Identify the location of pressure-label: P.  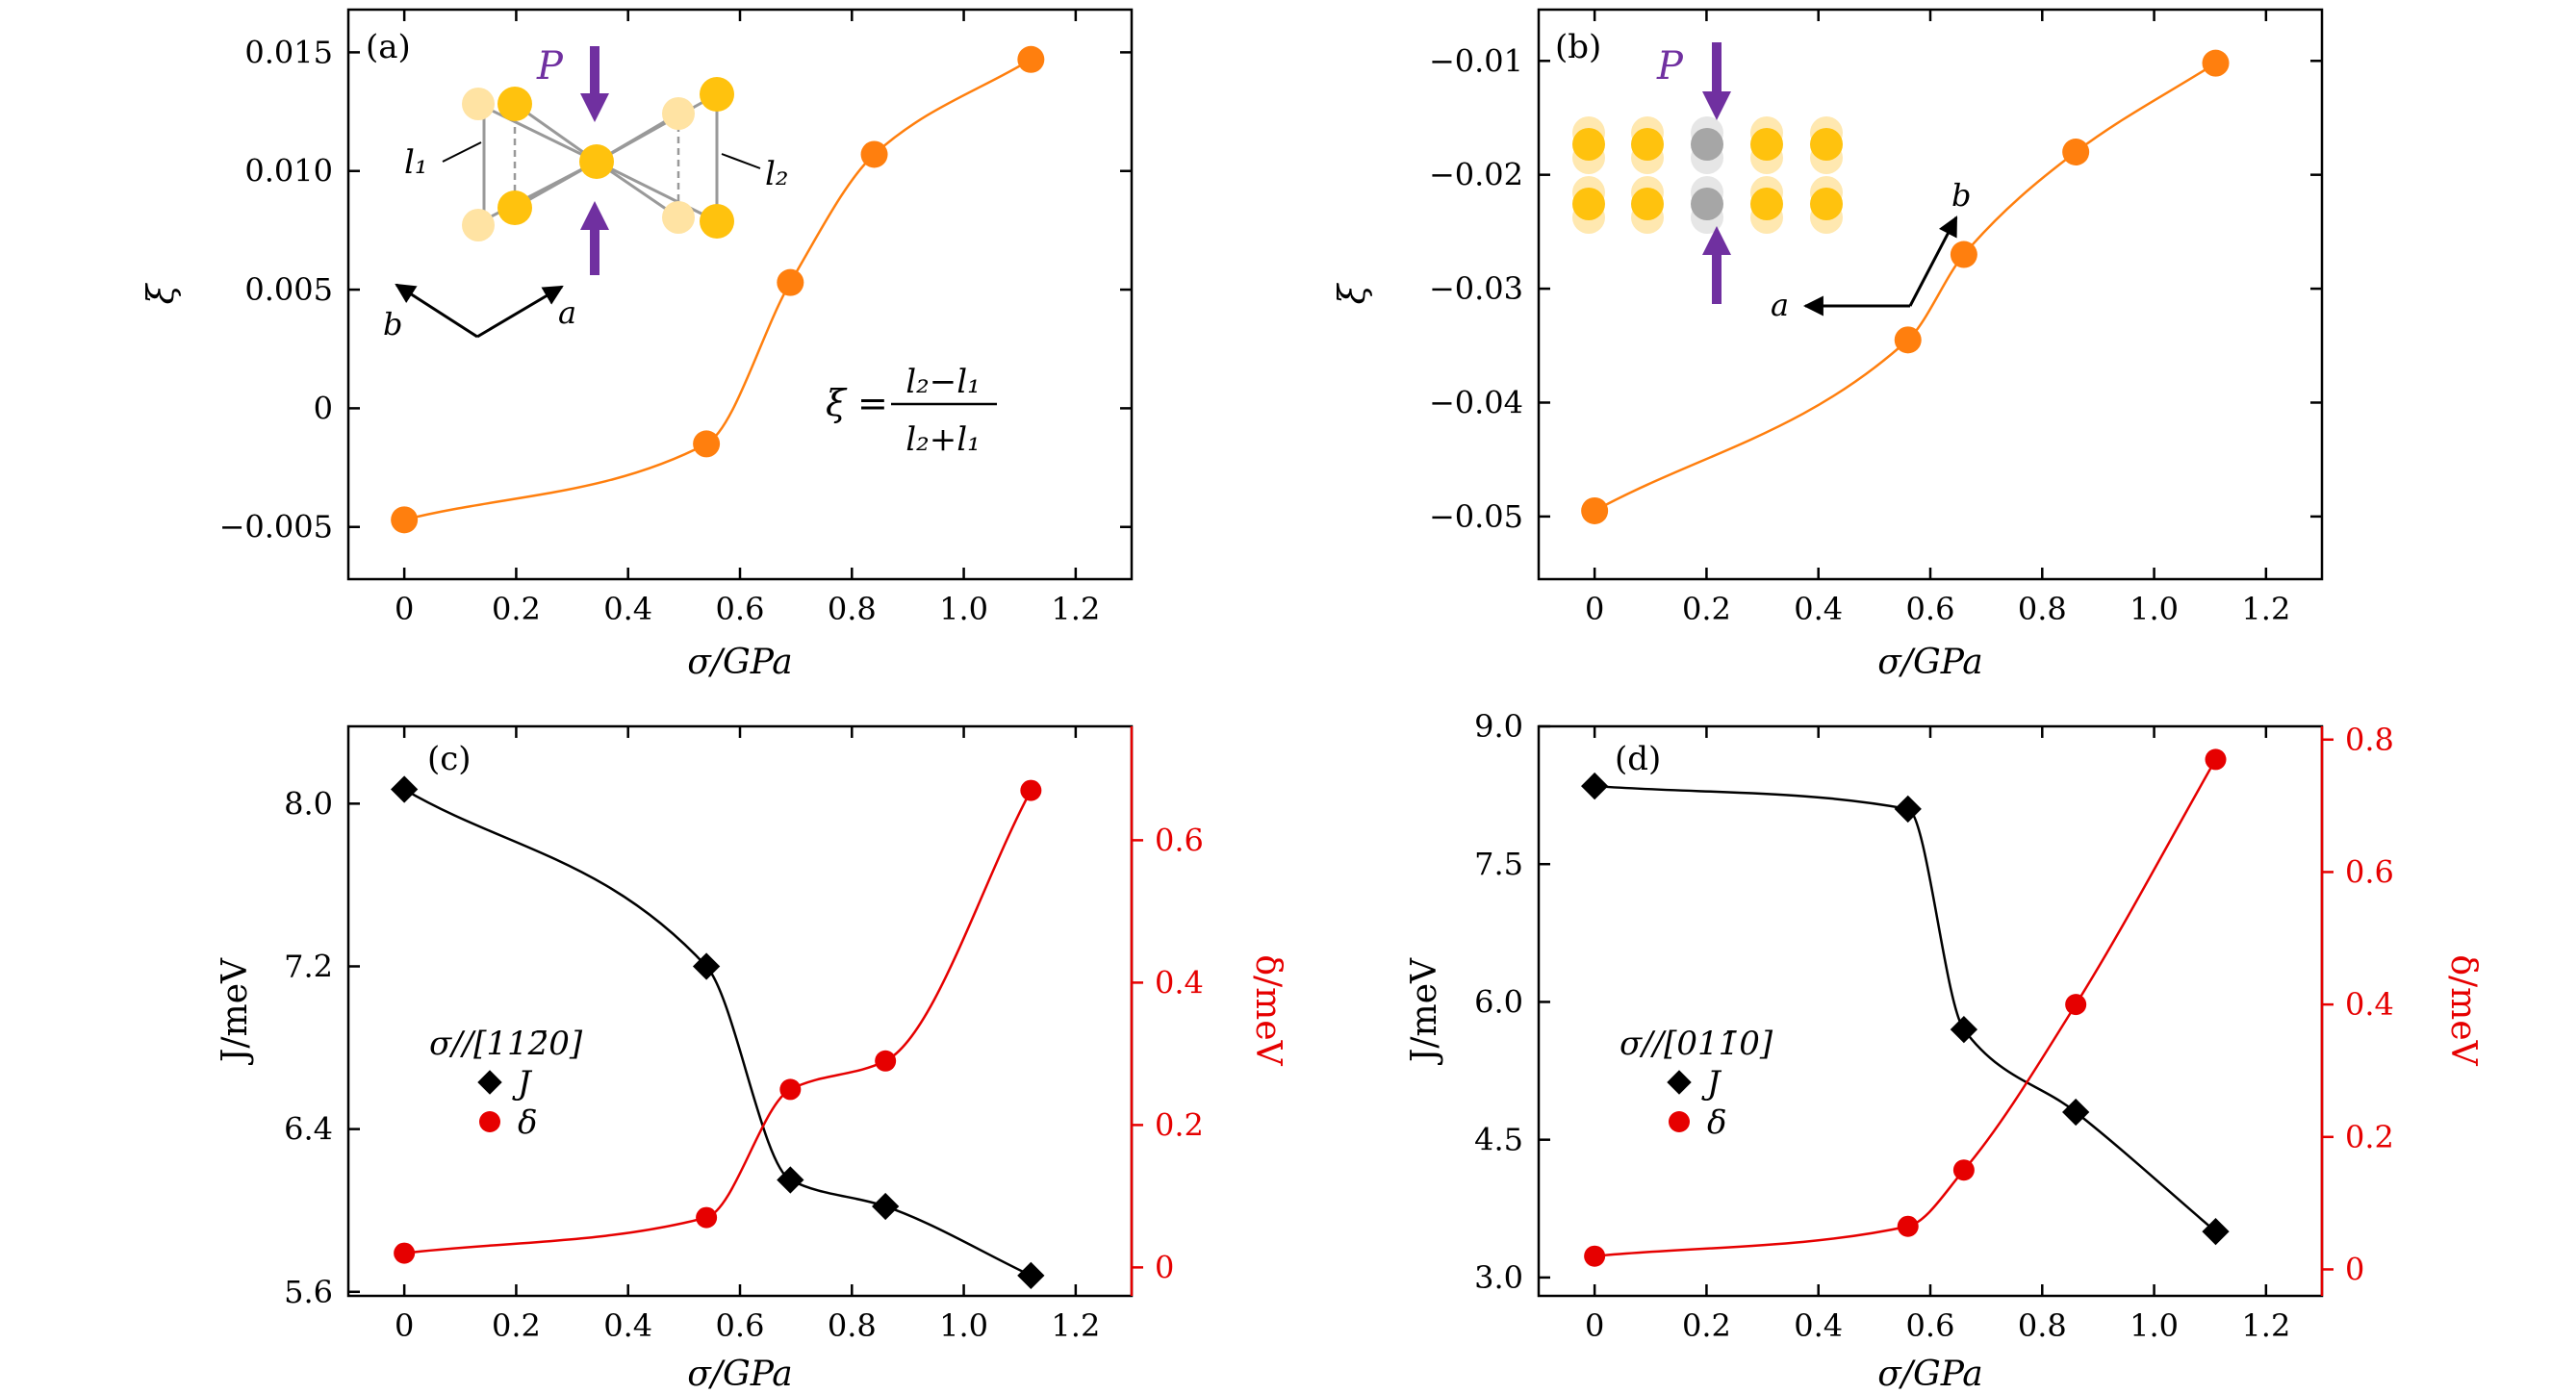
(1670, 66).